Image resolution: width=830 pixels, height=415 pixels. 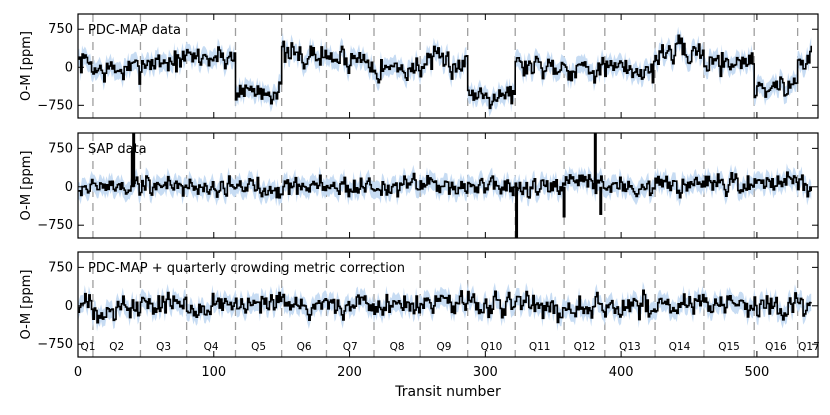 I want to click on data-series, so click(x=445, y=306).